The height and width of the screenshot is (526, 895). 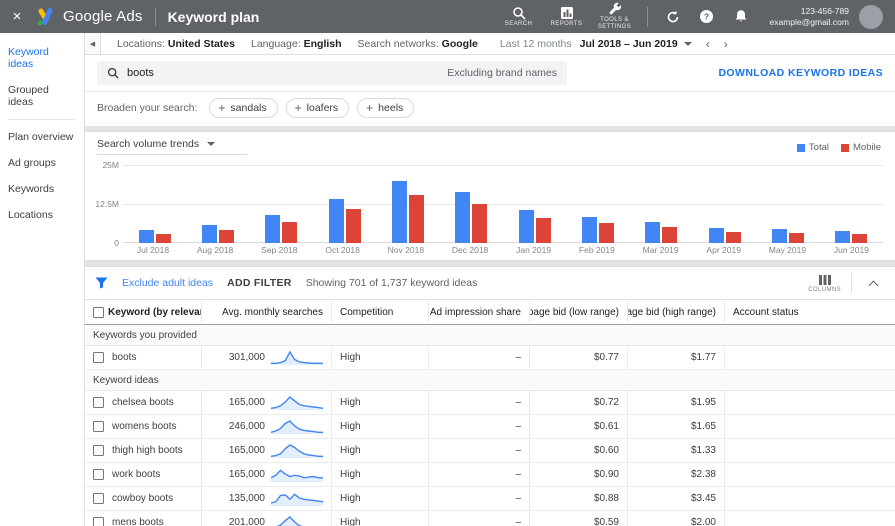 I want to click on x-axis-label: Feb 2019, so click(x=596, y=250).